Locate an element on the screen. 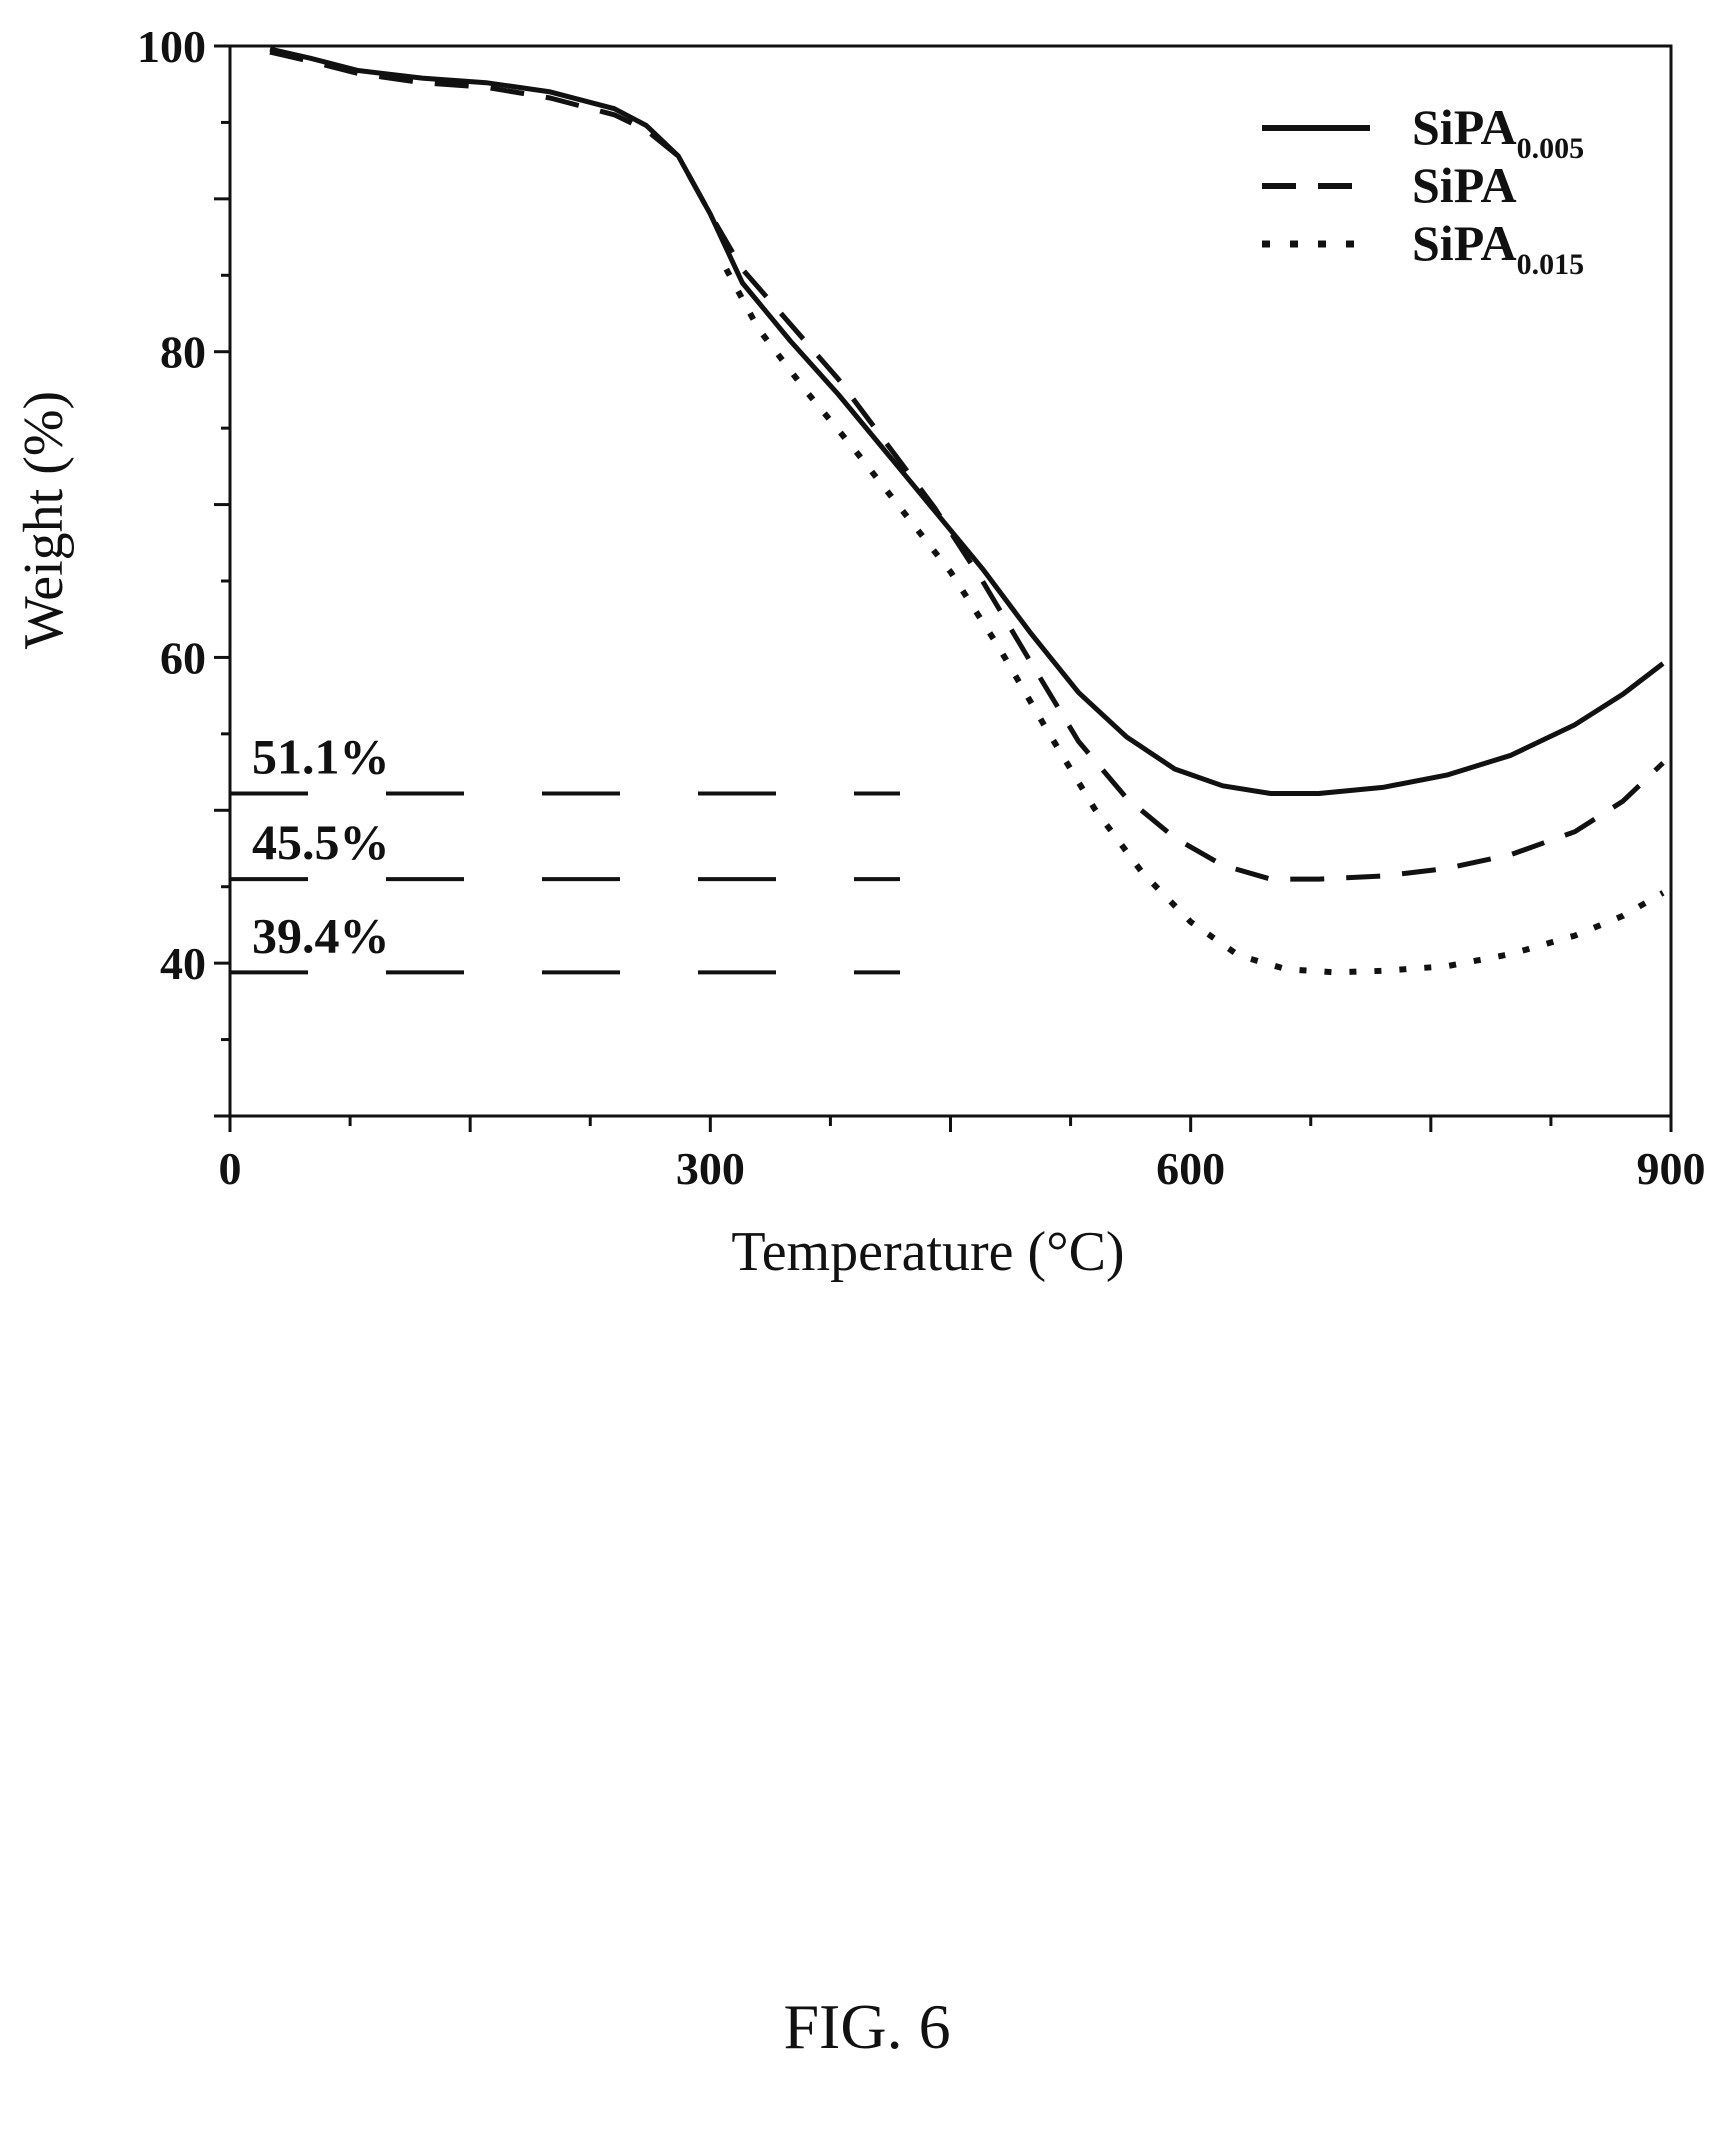 This screenshot has width=1734, height=2144. y-tick-label: 60 is located at coordinates (183, 657).